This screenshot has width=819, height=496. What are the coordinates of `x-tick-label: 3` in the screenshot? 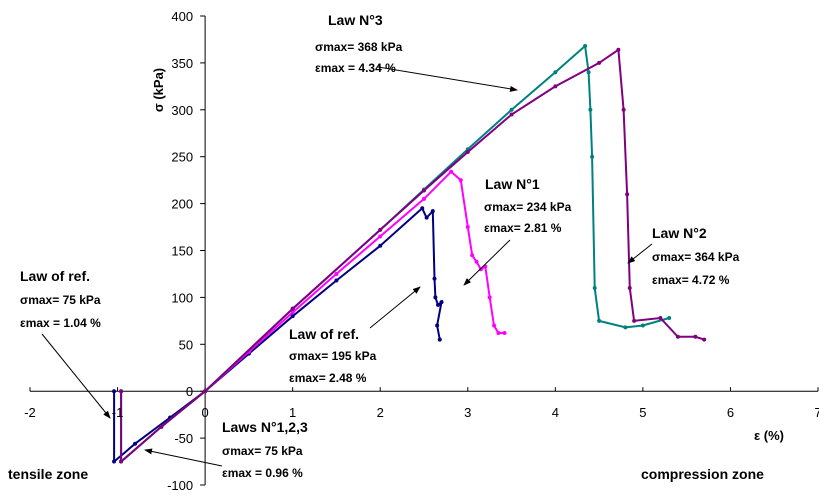 It's located at (467, 412).